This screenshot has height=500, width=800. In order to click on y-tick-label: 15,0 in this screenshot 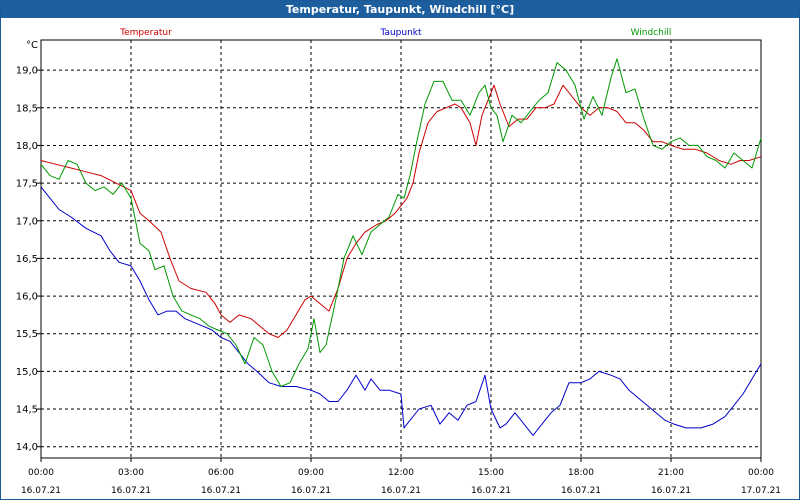, I will do `click(27, 372)`.